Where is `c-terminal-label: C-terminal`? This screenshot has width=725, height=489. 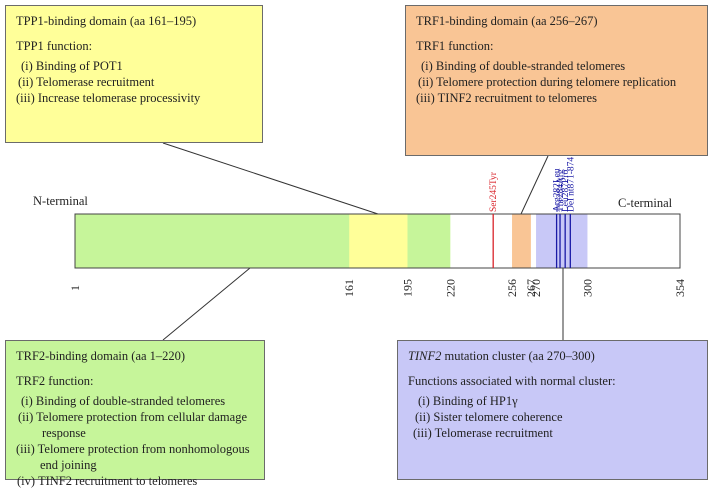 c-terminal-label: C-terminal is located at coordinates (645, 203).